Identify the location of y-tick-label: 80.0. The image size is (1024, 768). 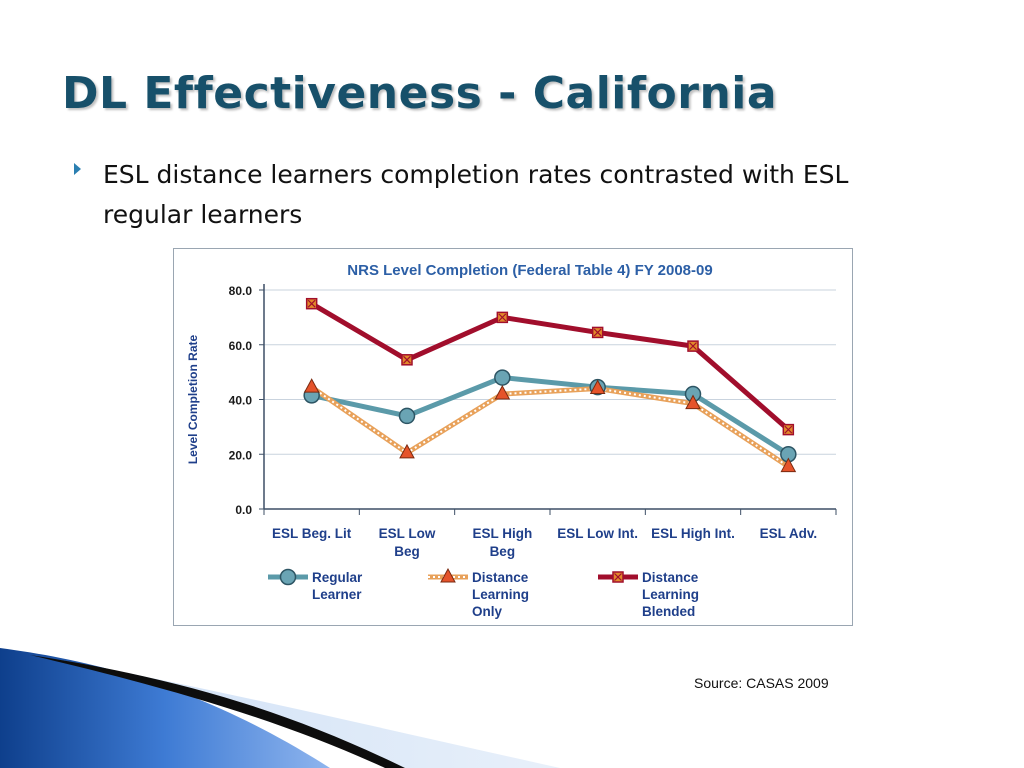
(241, 291).